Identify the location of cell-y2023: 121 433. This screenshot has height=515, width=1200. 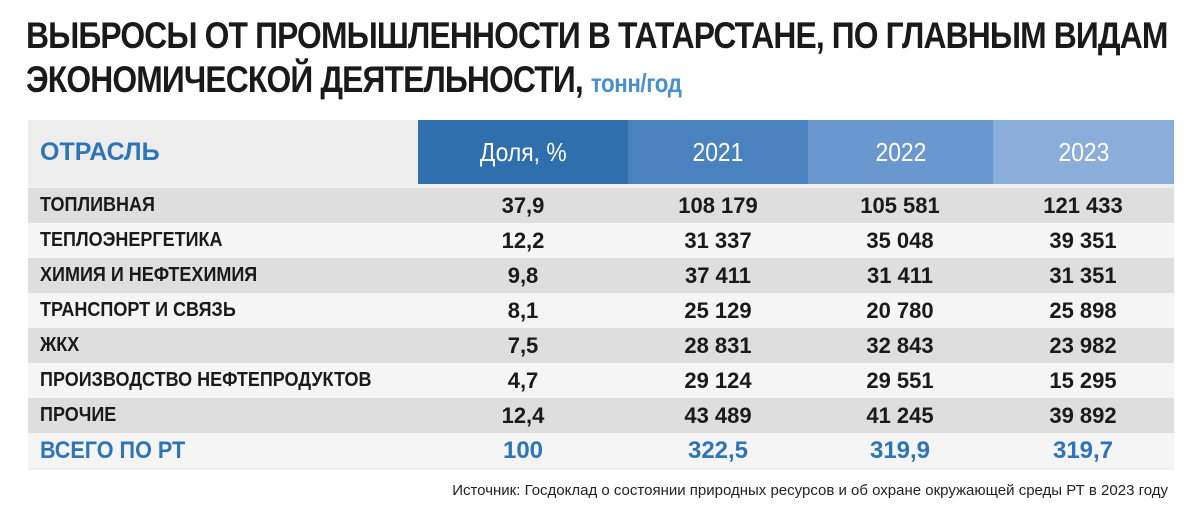
(1083, 205).